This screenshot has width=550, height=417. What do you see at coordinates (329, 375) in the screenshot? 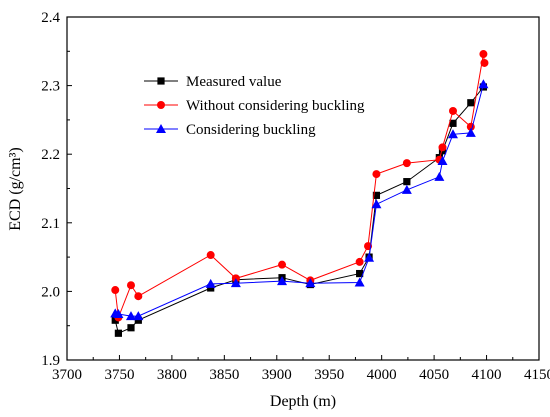
I see `x-tick-label: 3950` at bounding box center [329, 375].